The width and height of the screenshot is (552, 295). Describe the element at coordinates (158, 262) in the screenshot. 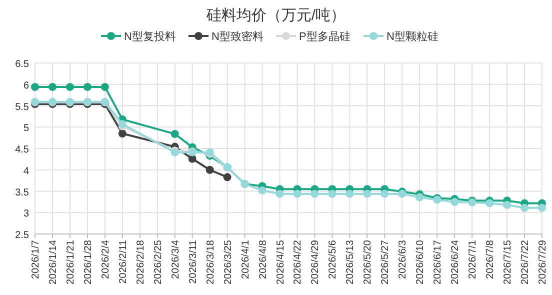

I see `x-tick-label: 2026/2/25` at that location.